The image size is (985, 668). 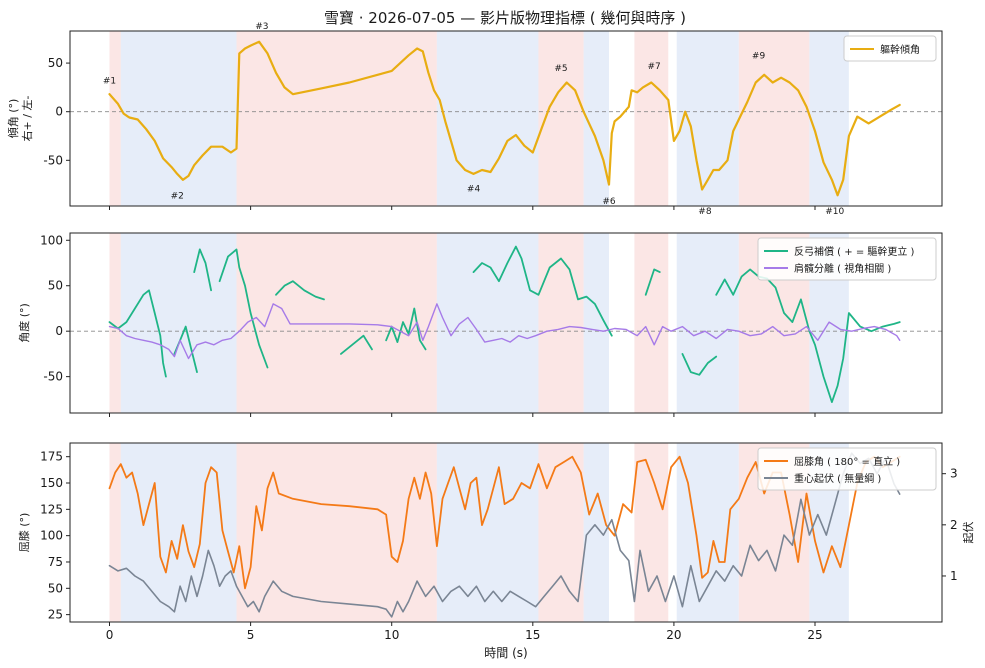 I want to click on peak-annotation: #2, so click(x=177, y=196).